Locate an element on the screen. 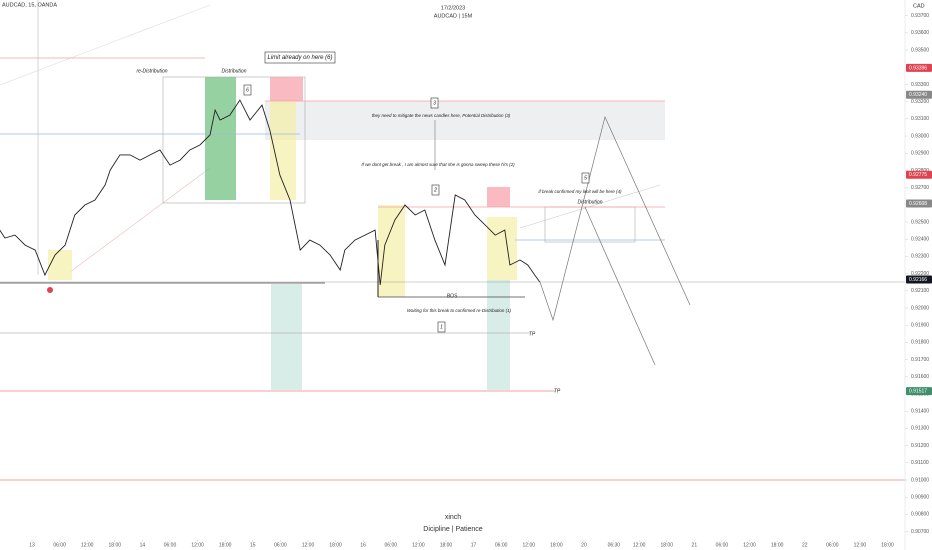 The width and height of the screenshot is (932, 550). annotation: 1 is located at coordinates (441, 327).